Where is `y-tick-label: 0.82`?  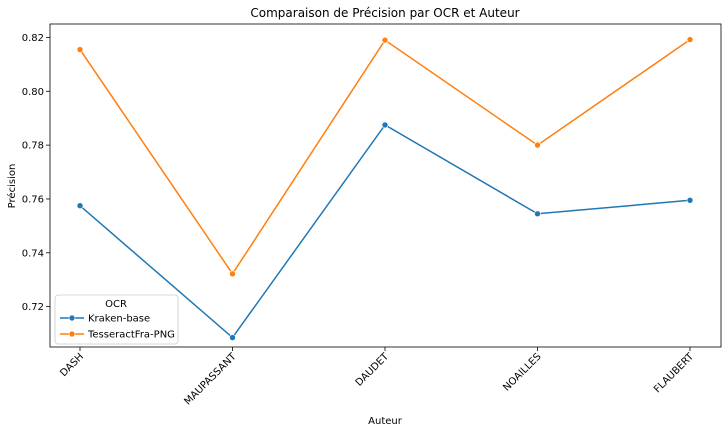 y-tick-label: 0.82 is located at coordinates (33, 38).